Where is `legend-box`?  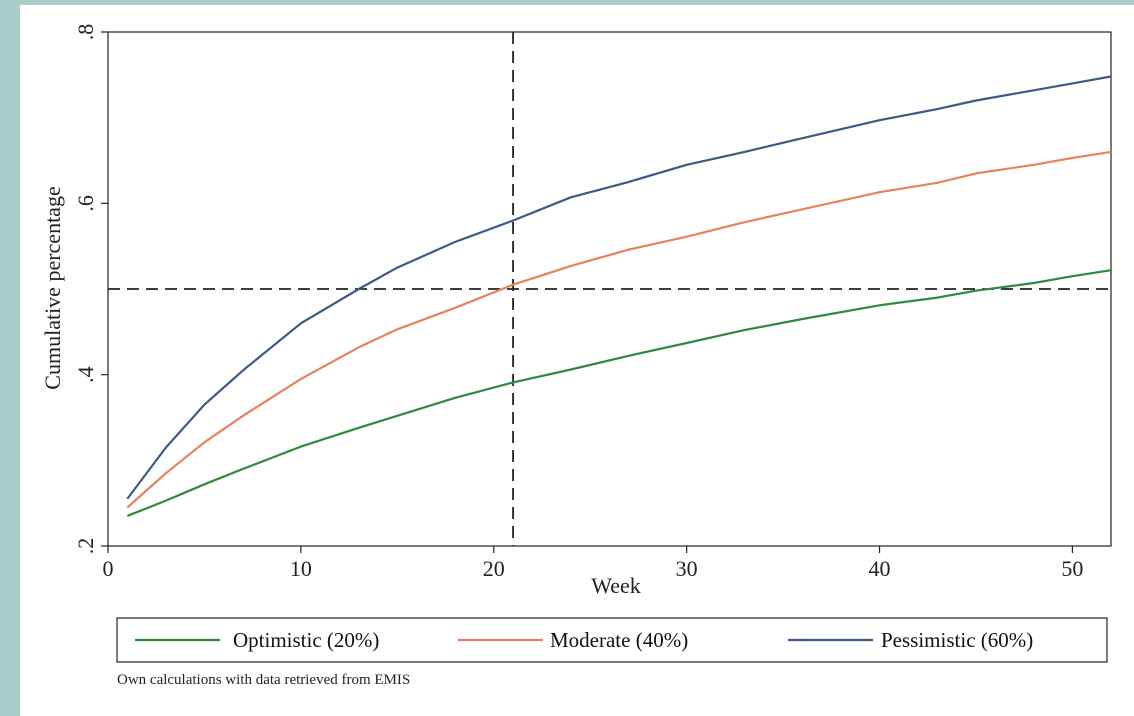
legend-box is located at coordinates (612, 640).